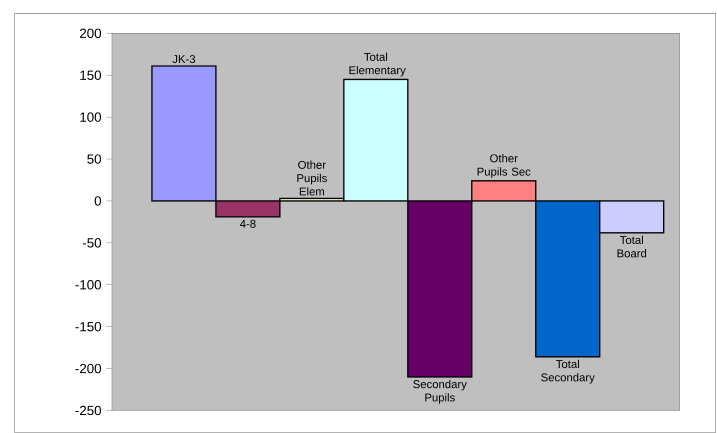  I want to click on y-tick-label: -150, so click(88, 327).